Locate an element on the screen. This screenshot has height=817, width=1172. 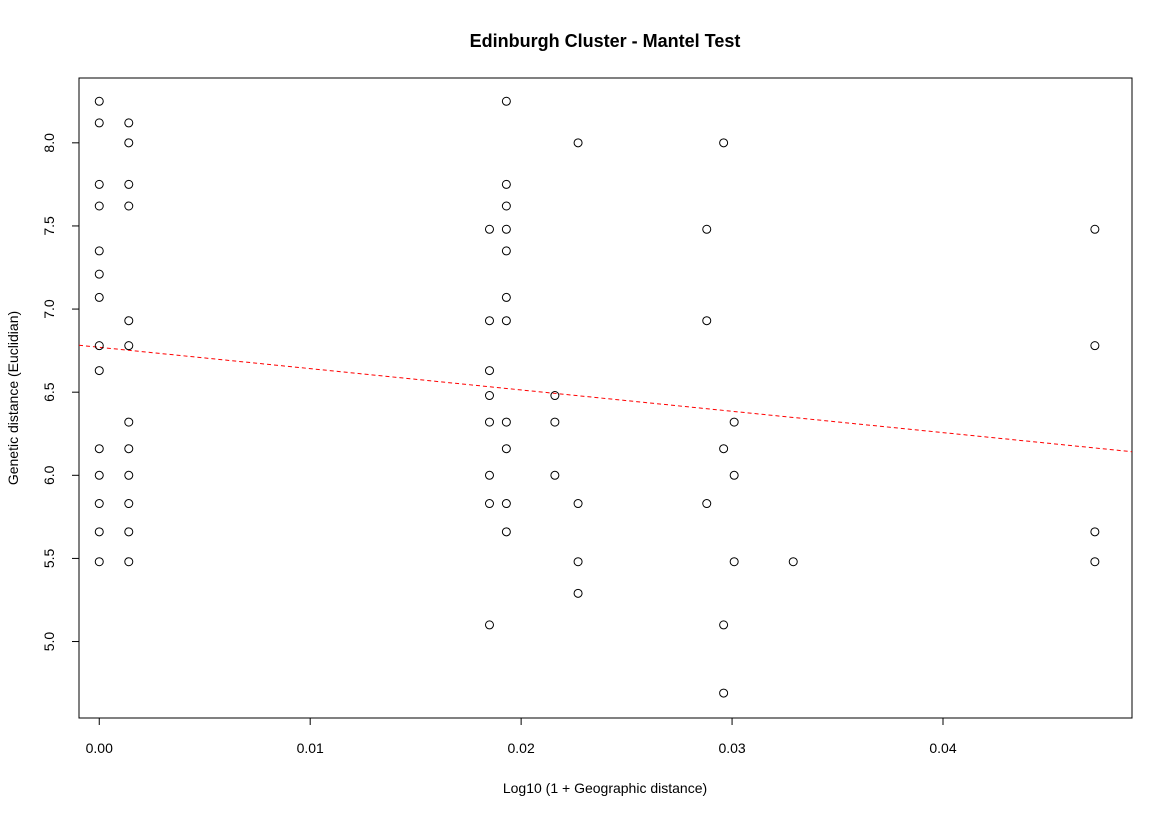
y-tick-label: 5.5 is located at coordinates (49, 558).